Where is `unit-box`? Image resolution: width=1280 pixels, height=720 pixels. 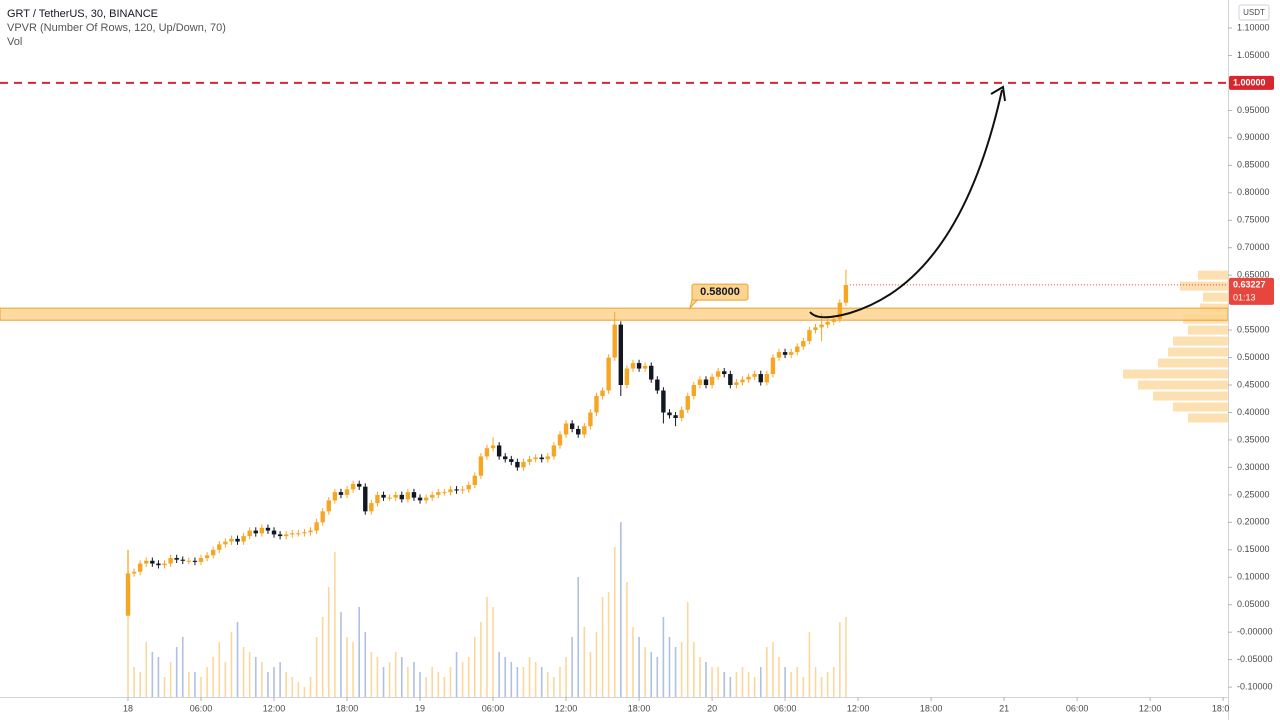 unit-box is located at coordinates (1254, 12).